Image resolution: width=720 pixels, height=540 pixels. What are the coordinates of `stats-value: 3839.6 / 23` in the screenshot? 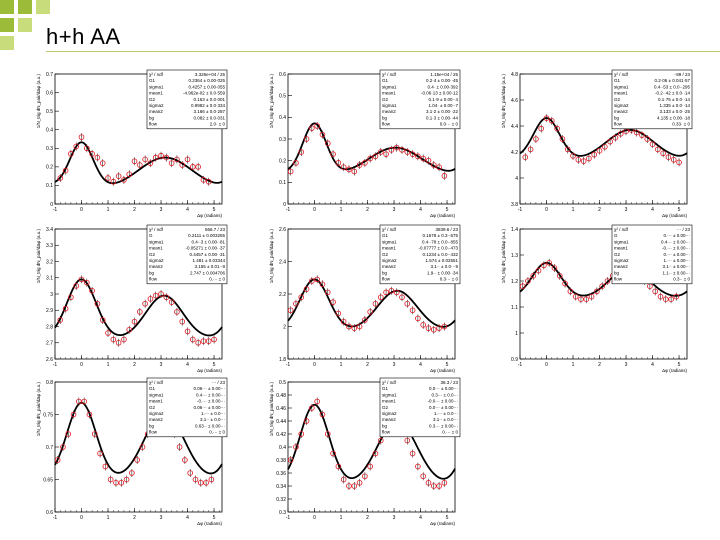 It's located at (446, 229).